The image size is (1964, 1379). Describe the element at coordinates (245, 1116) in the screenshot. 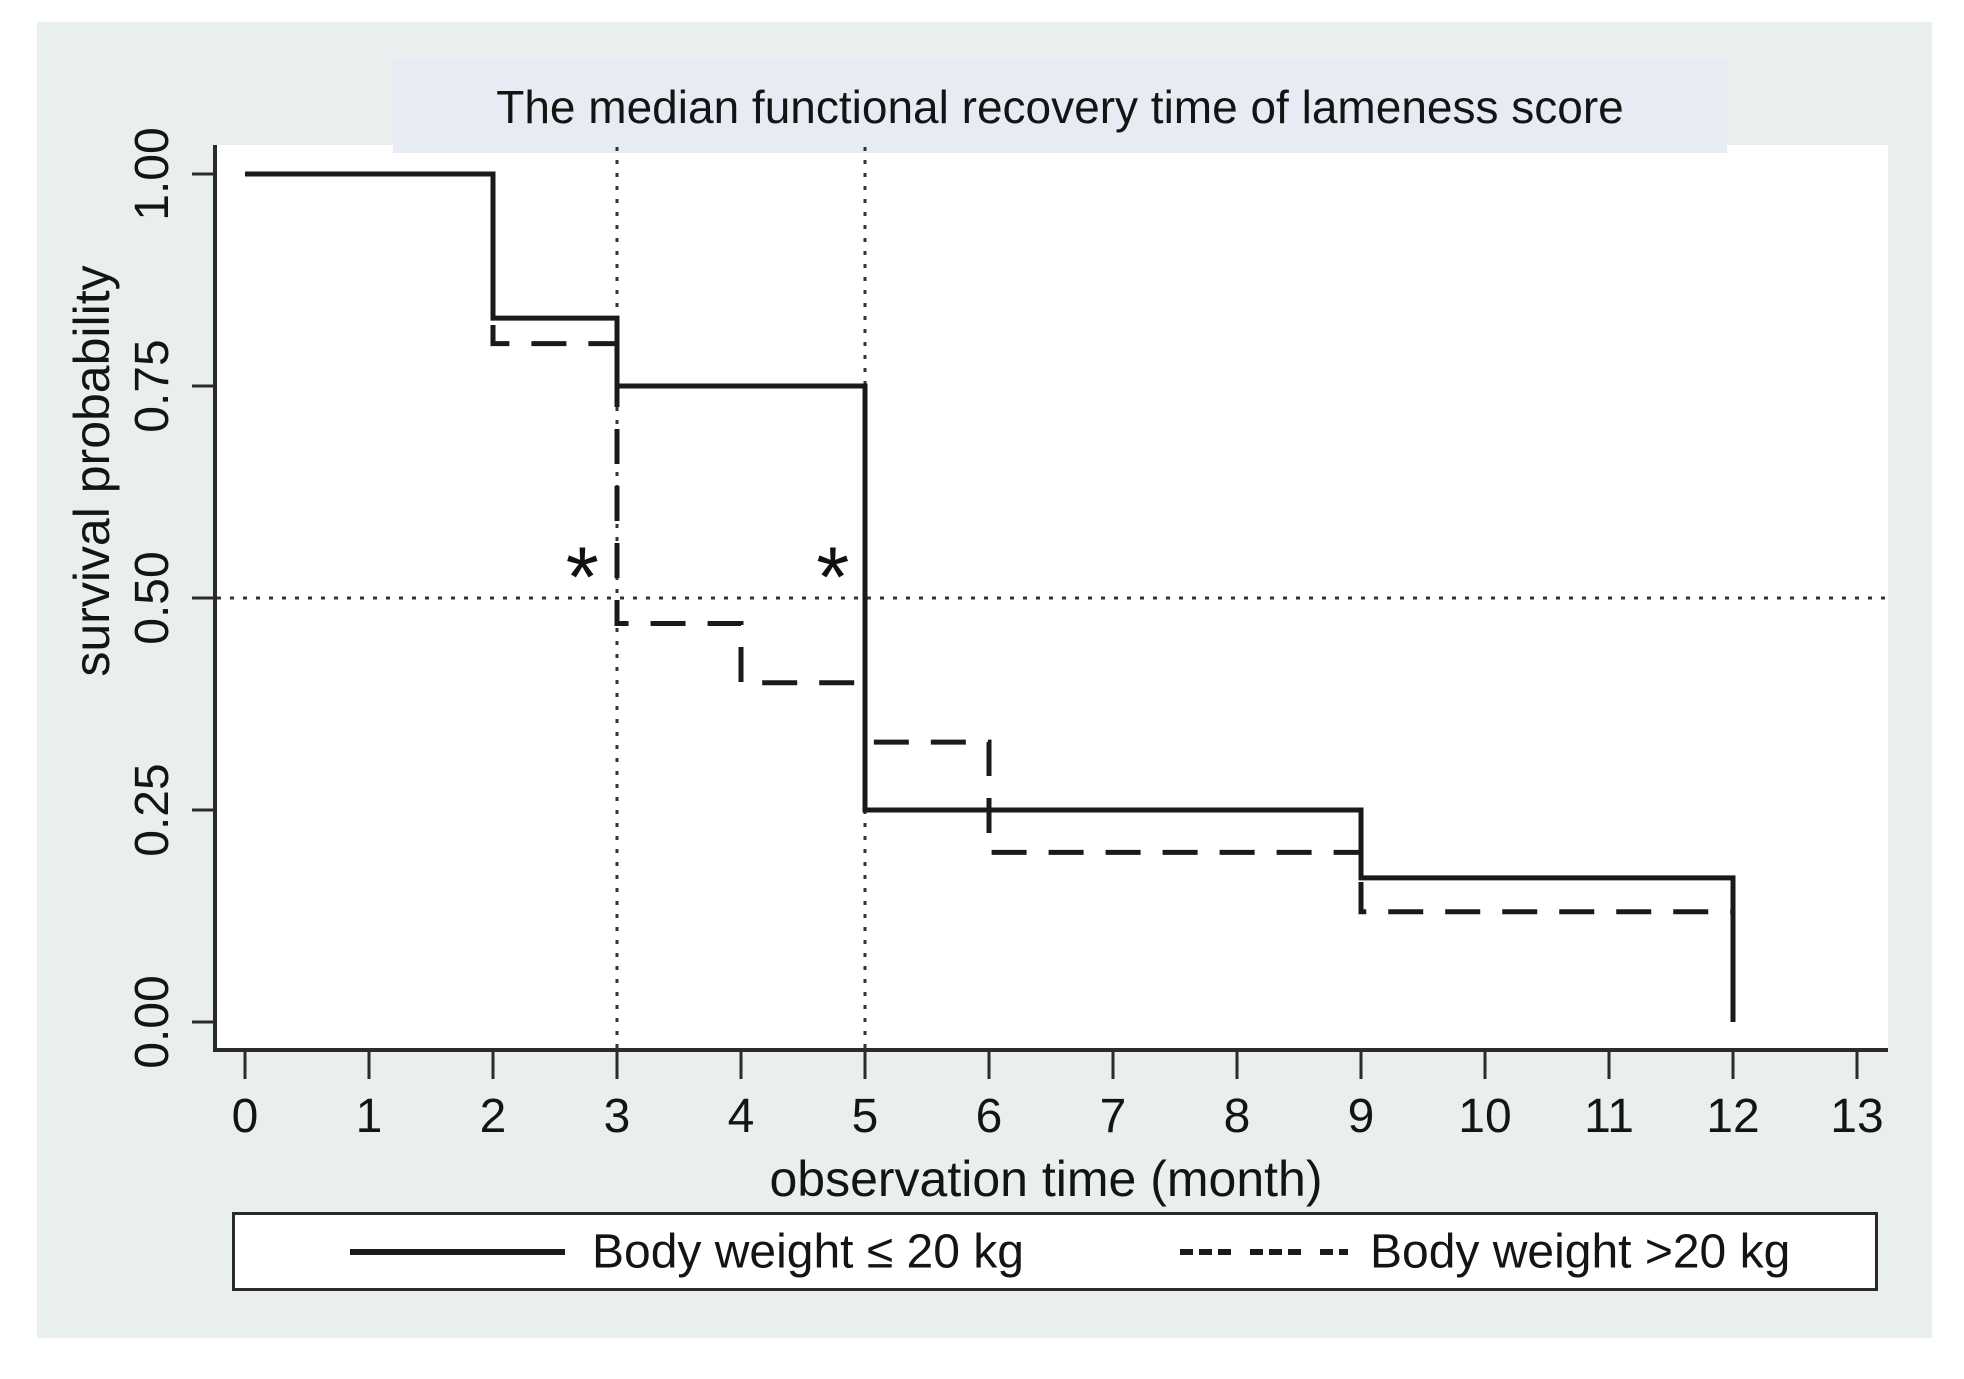

I see `x-tick-label: 0` at that location.